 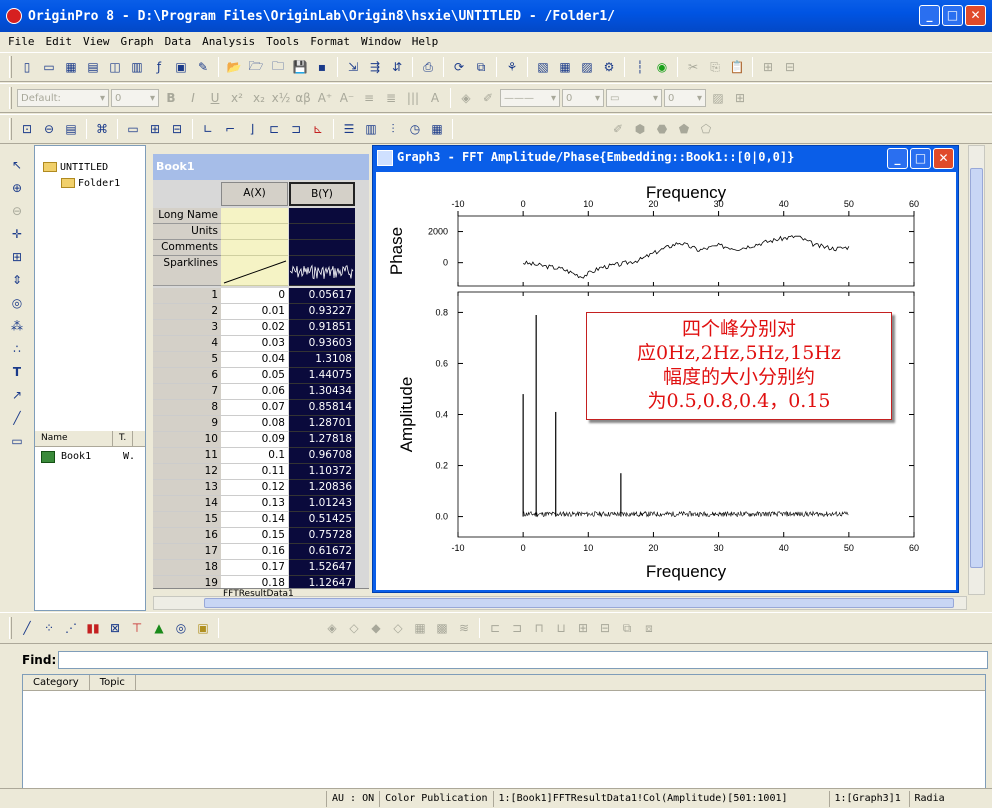 What do you see at coordinates (397, 67) in the screenshot?
I see `import-wizard-icon: ⇵` at bounding box center [397, 67].